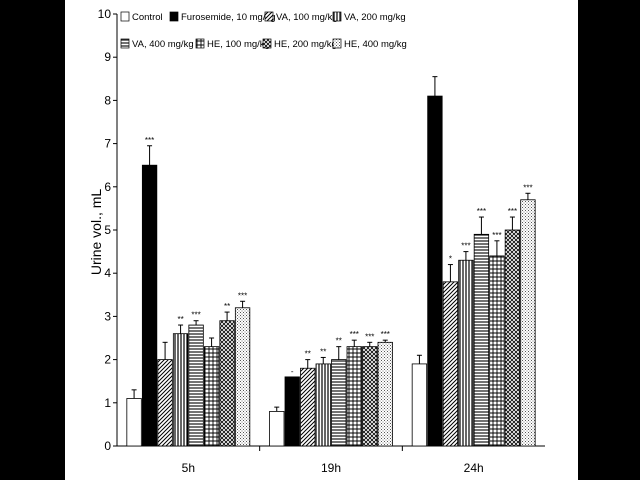 The height and width of the screenshot is (480, 640). Describe the element at coordinates (331, 468) in the screenshot. I see `x-category-label: 19h` at that location.